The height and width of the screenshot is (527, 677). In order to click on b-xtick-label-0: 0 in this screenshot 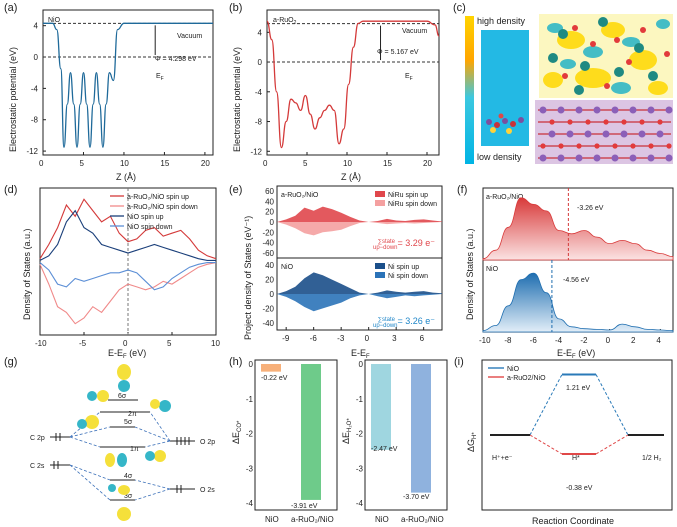, I will do `click(265, 163)`.